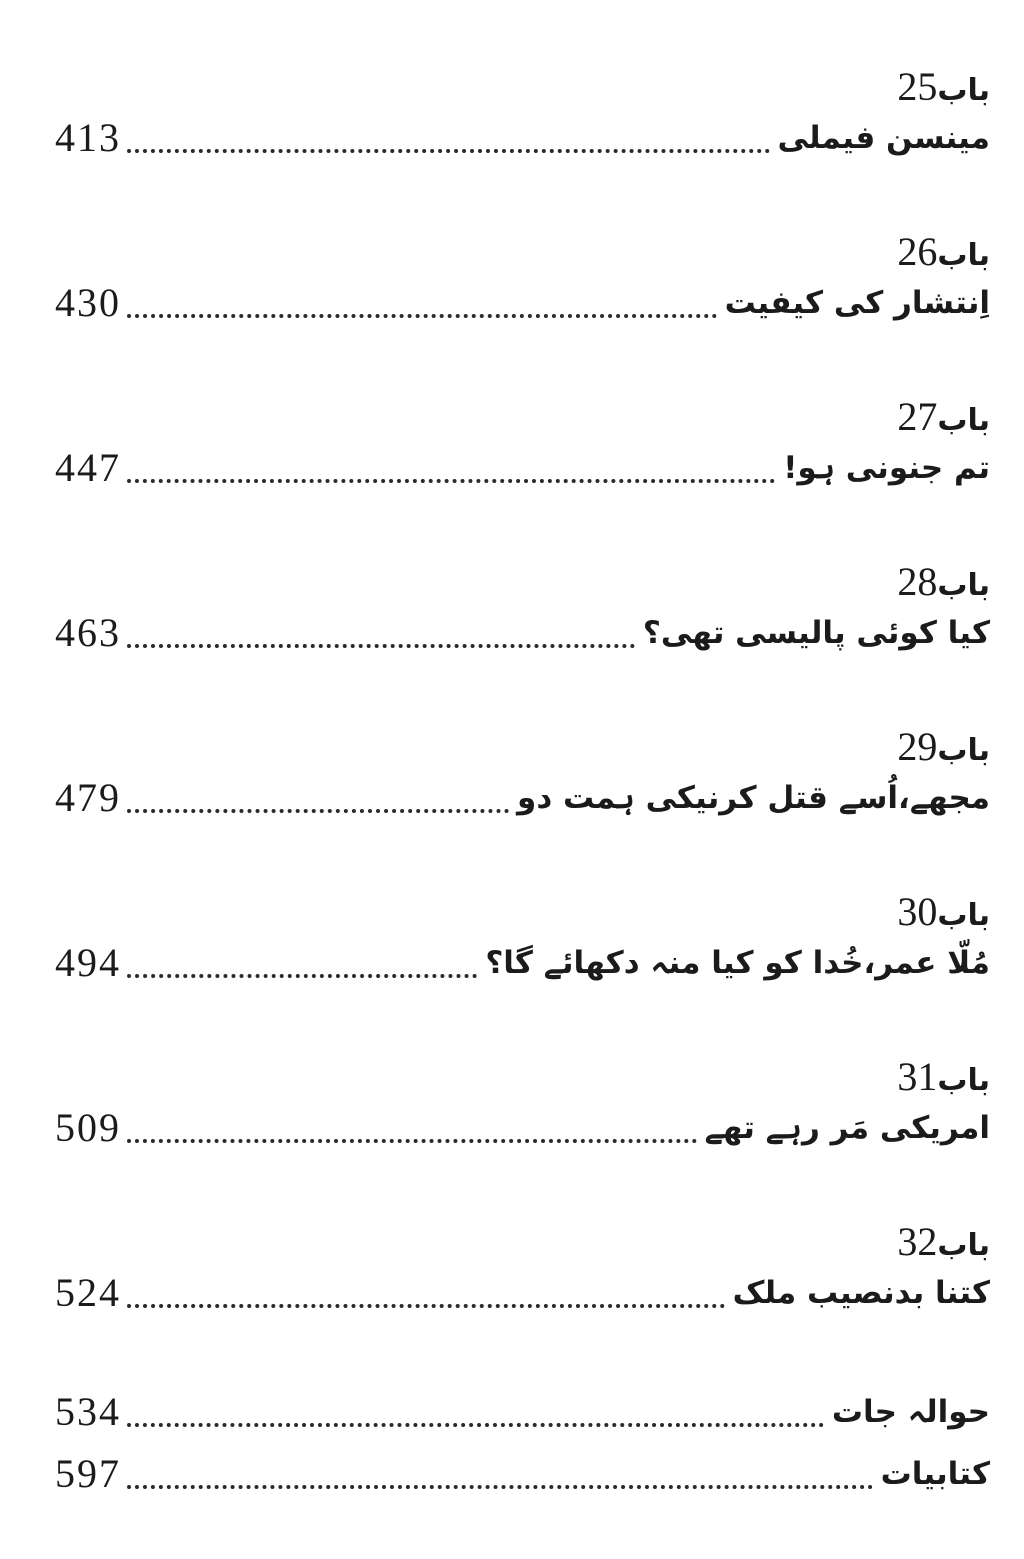 This screenshot has height=1559, width=1024. I want to click on page-number: 447, so click(88, 467).